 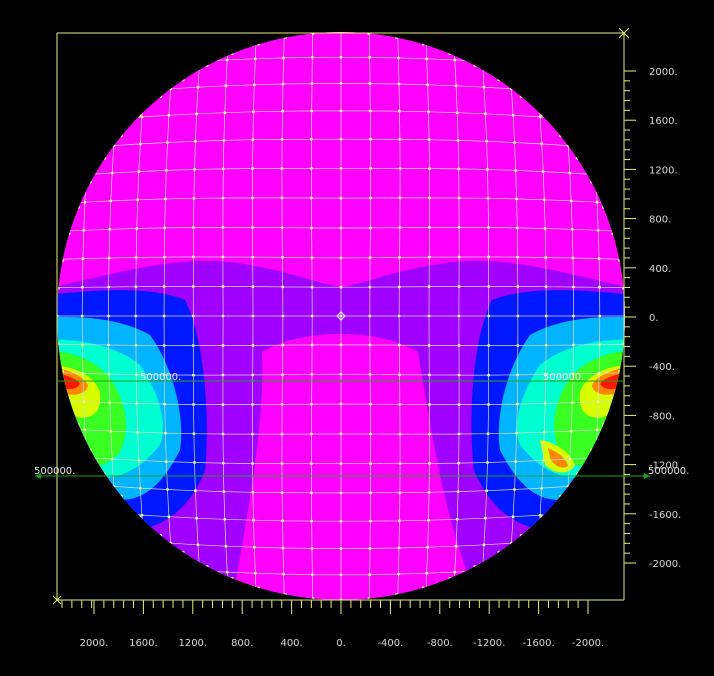 I want to click on bottom-axis-tick-label: 400., so click(x=291, y=643).